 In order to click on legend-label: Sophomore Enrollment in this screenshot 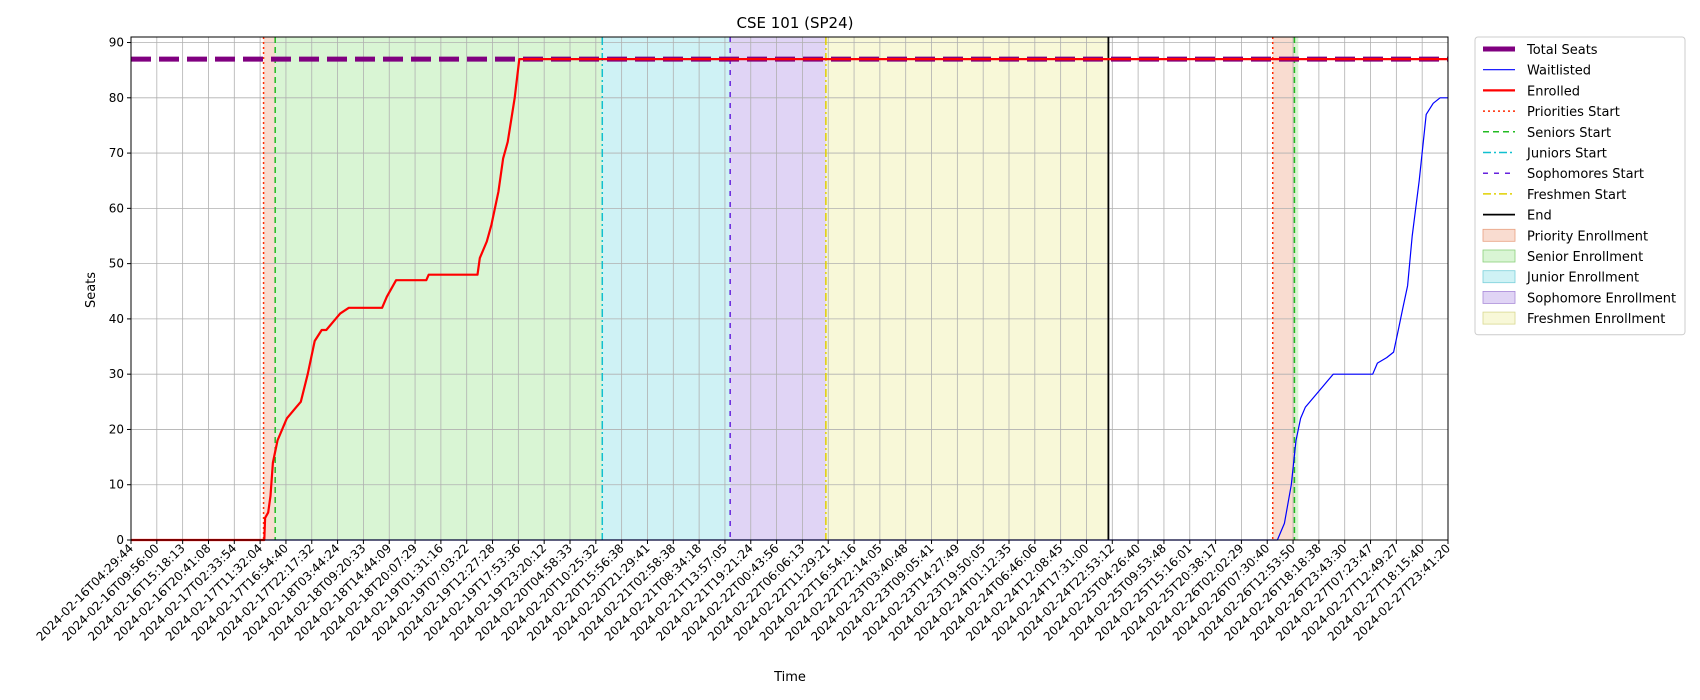, I will do `click(1601, 298)`.